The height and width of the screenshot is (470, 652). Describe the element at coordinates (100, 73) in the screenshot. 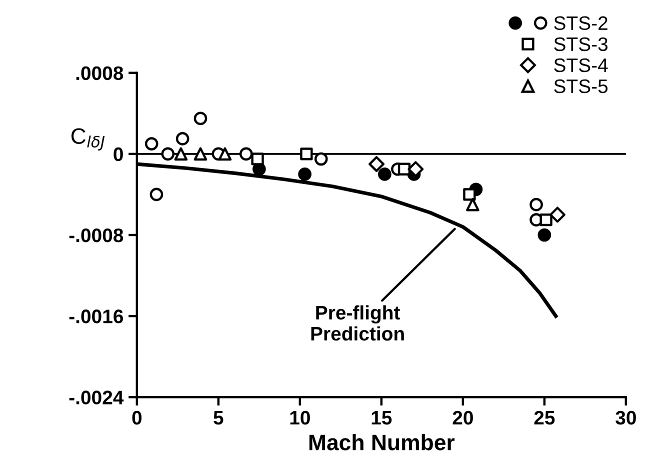

I see `y-tick-label: .0008` at that location.